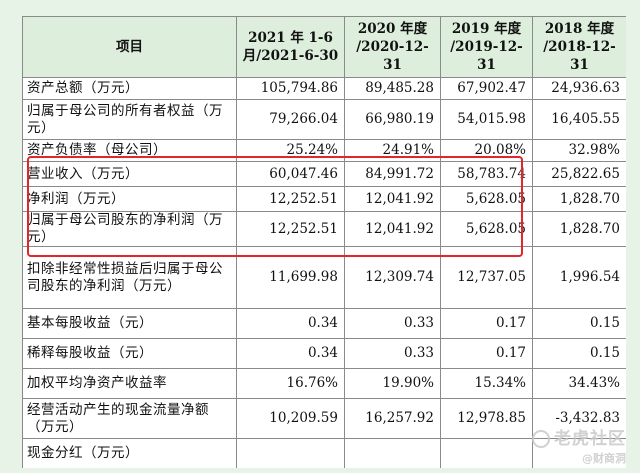 Image resolution: width=640 pixels, height=473 pixels. What do you see at coordinates (129, 119) in the screenshot?
I see `row-label: 归属于母公司的所有者权益（万元）` at bounding box center [129, 119].